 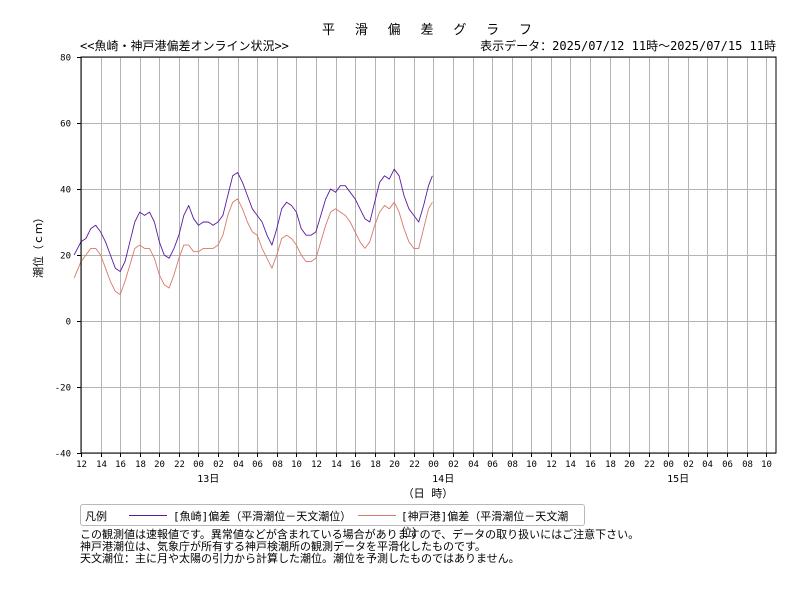 I want to click on y-tick-label: -20, so click(x=63, y=389).